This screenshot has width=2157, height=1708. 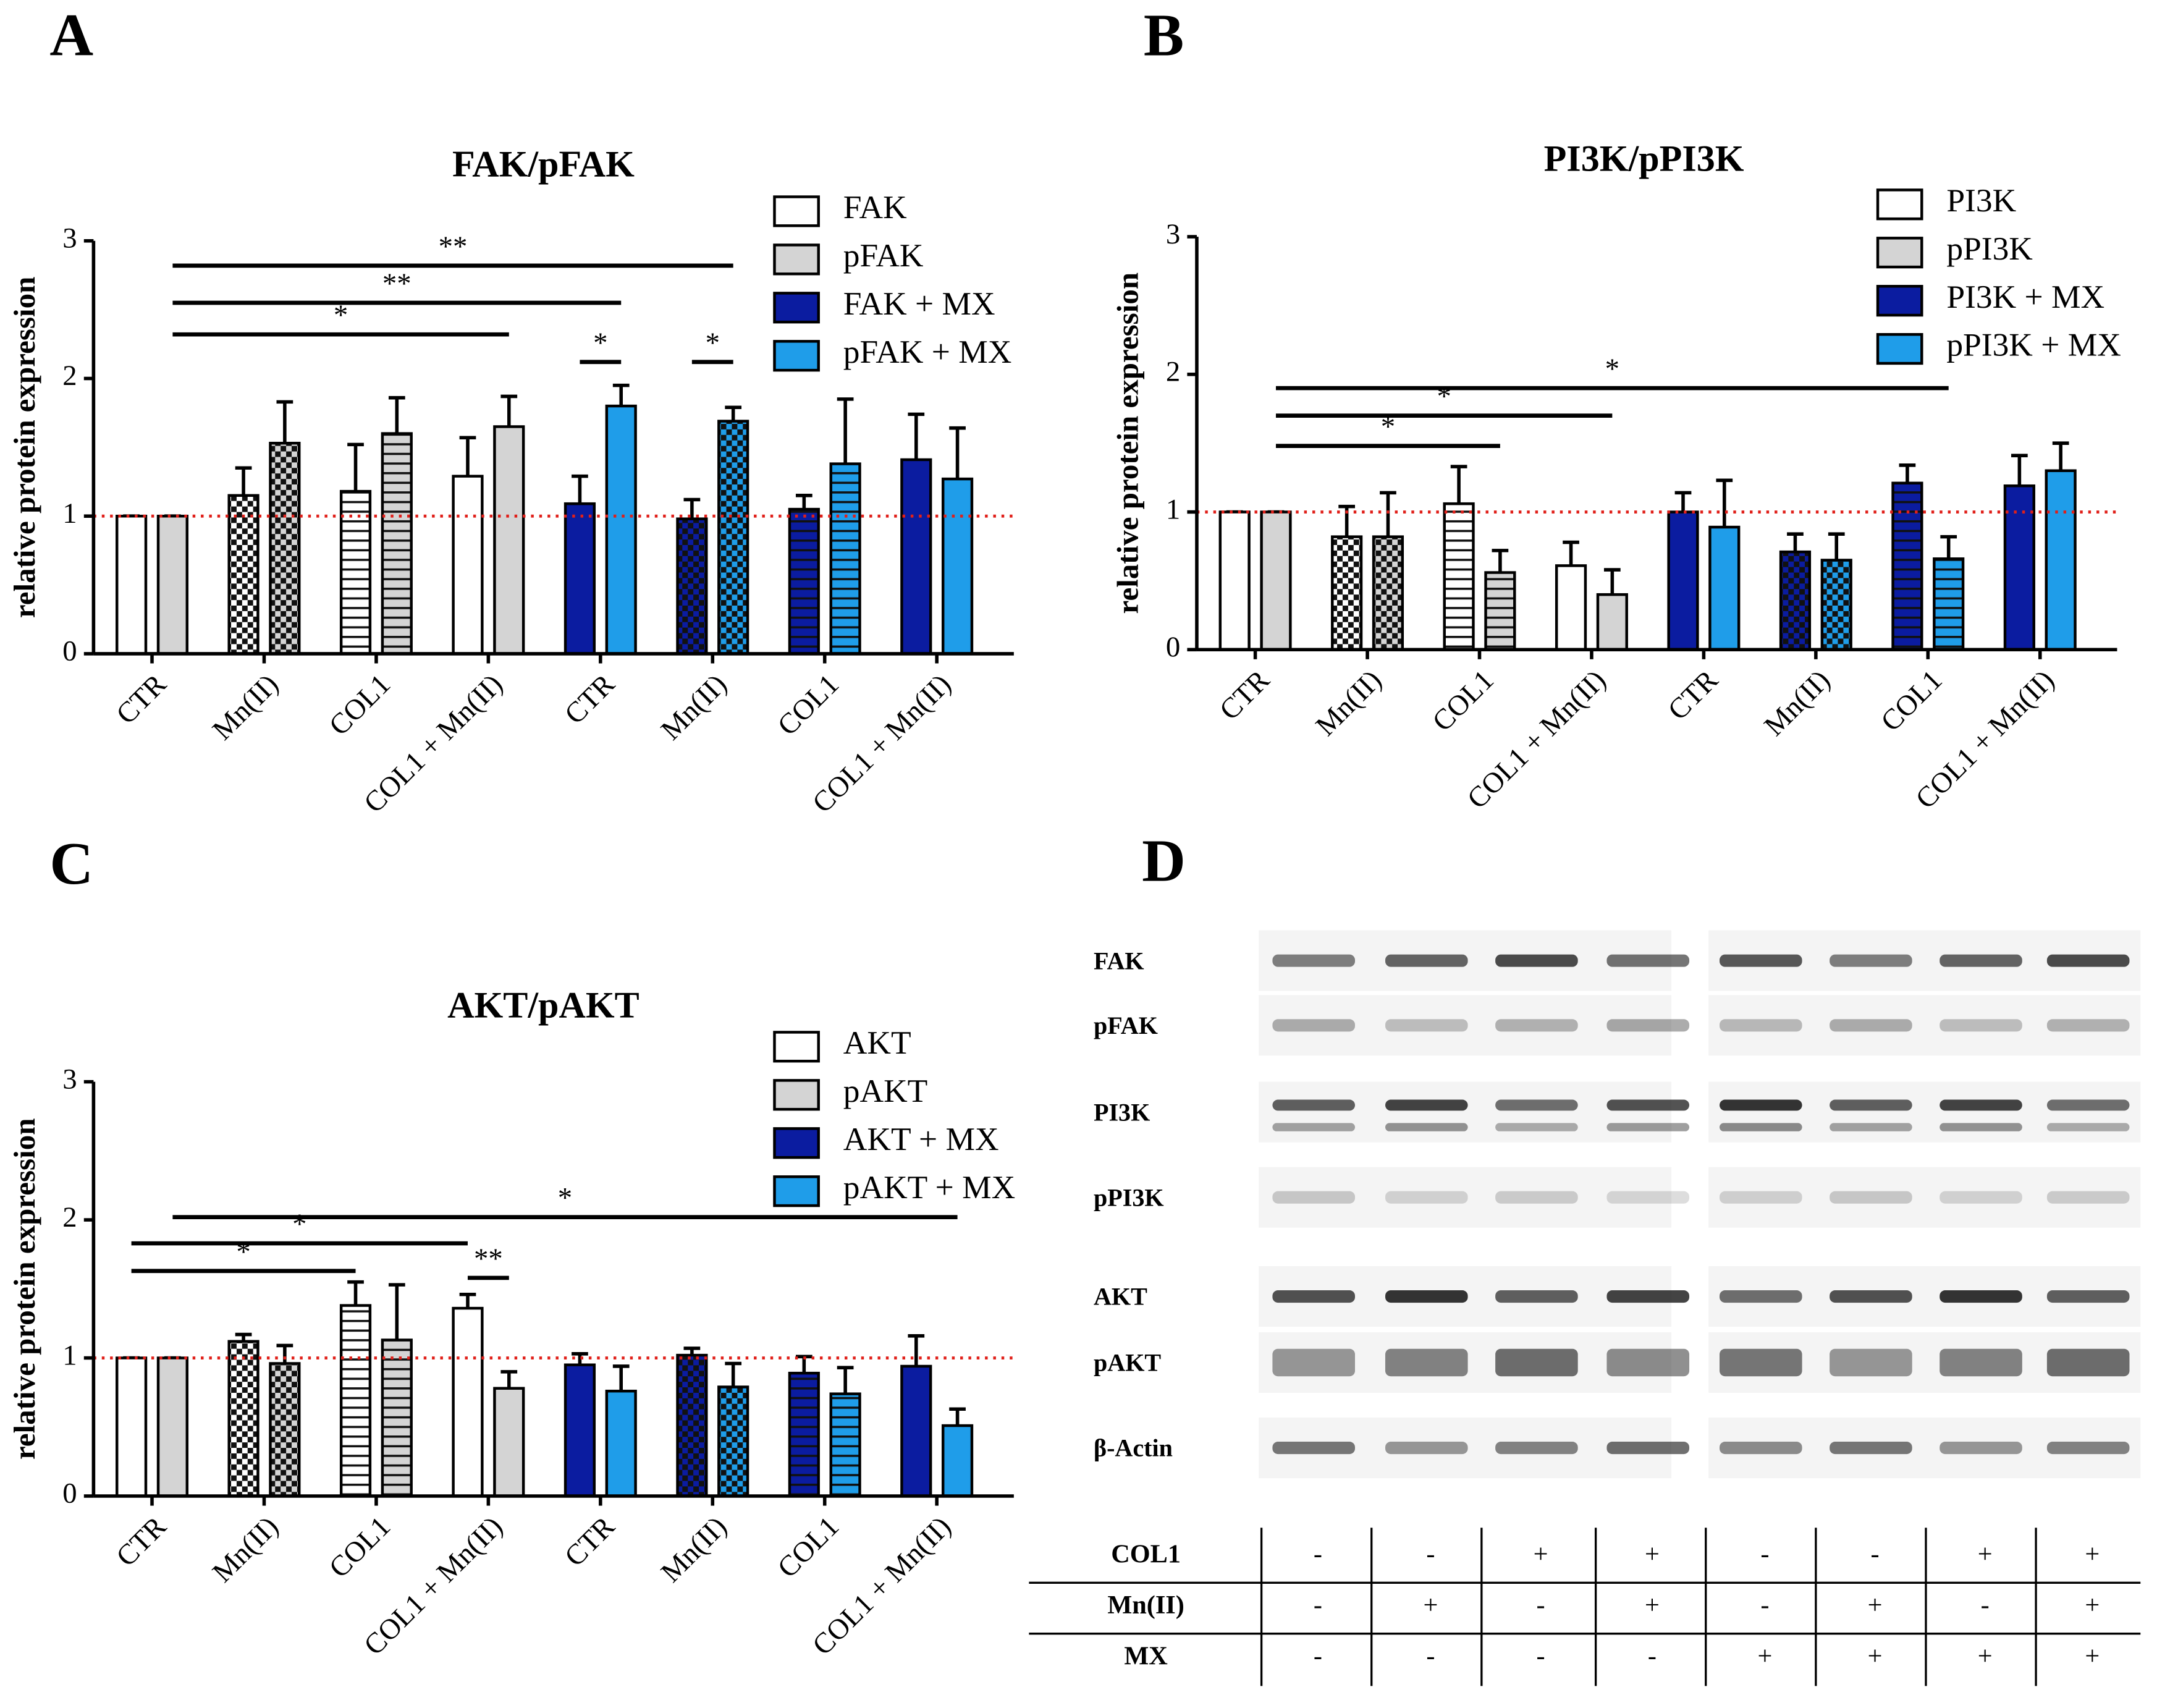 I want to click on panel-label: C, so click(x=71, y=864).